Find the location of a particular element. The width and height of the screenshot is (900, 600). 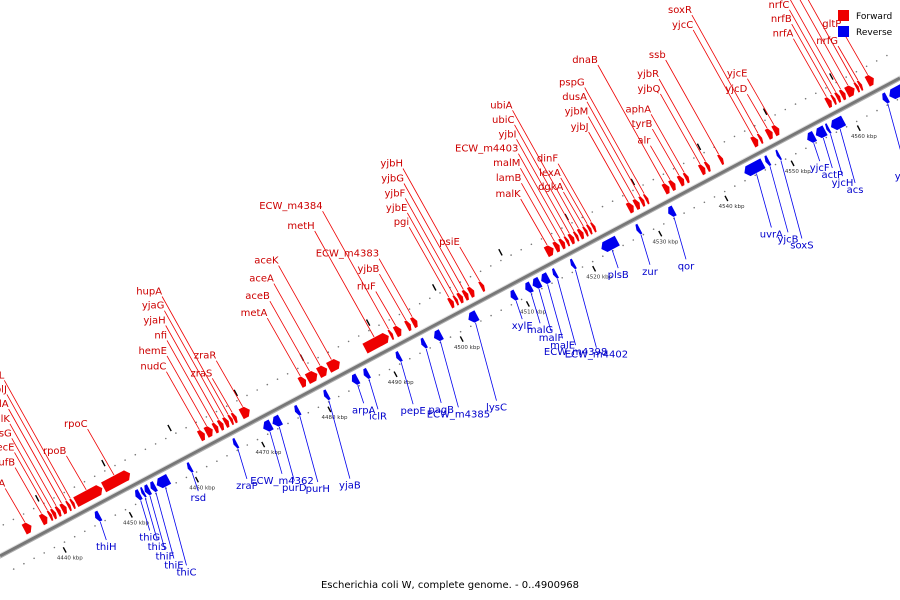

gene-gltP is located at coordinates (869, 81).